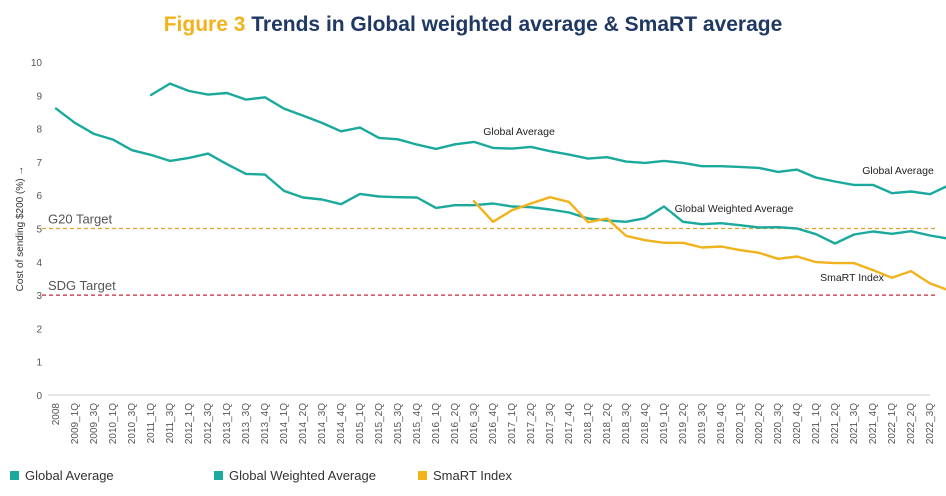  I want to click on reference-label-g20: G20 Target, so click(80, 219).